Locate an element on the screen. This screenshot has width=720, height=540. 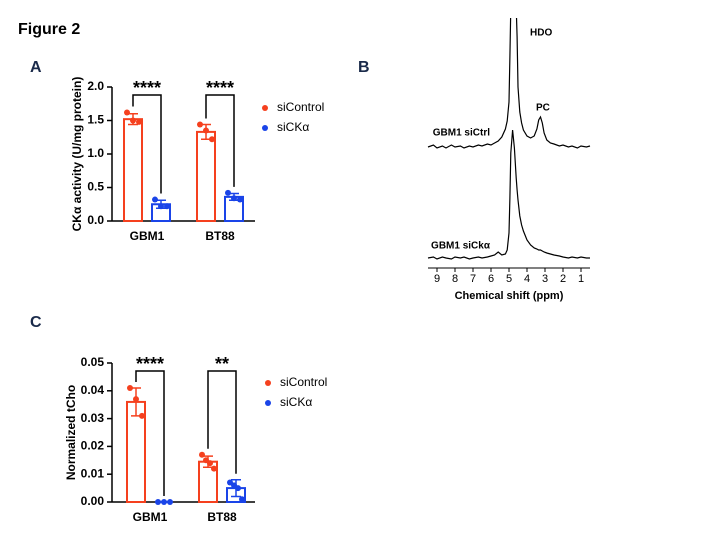
y-tick-label: 1.5 is located at coordinates (95, 120).